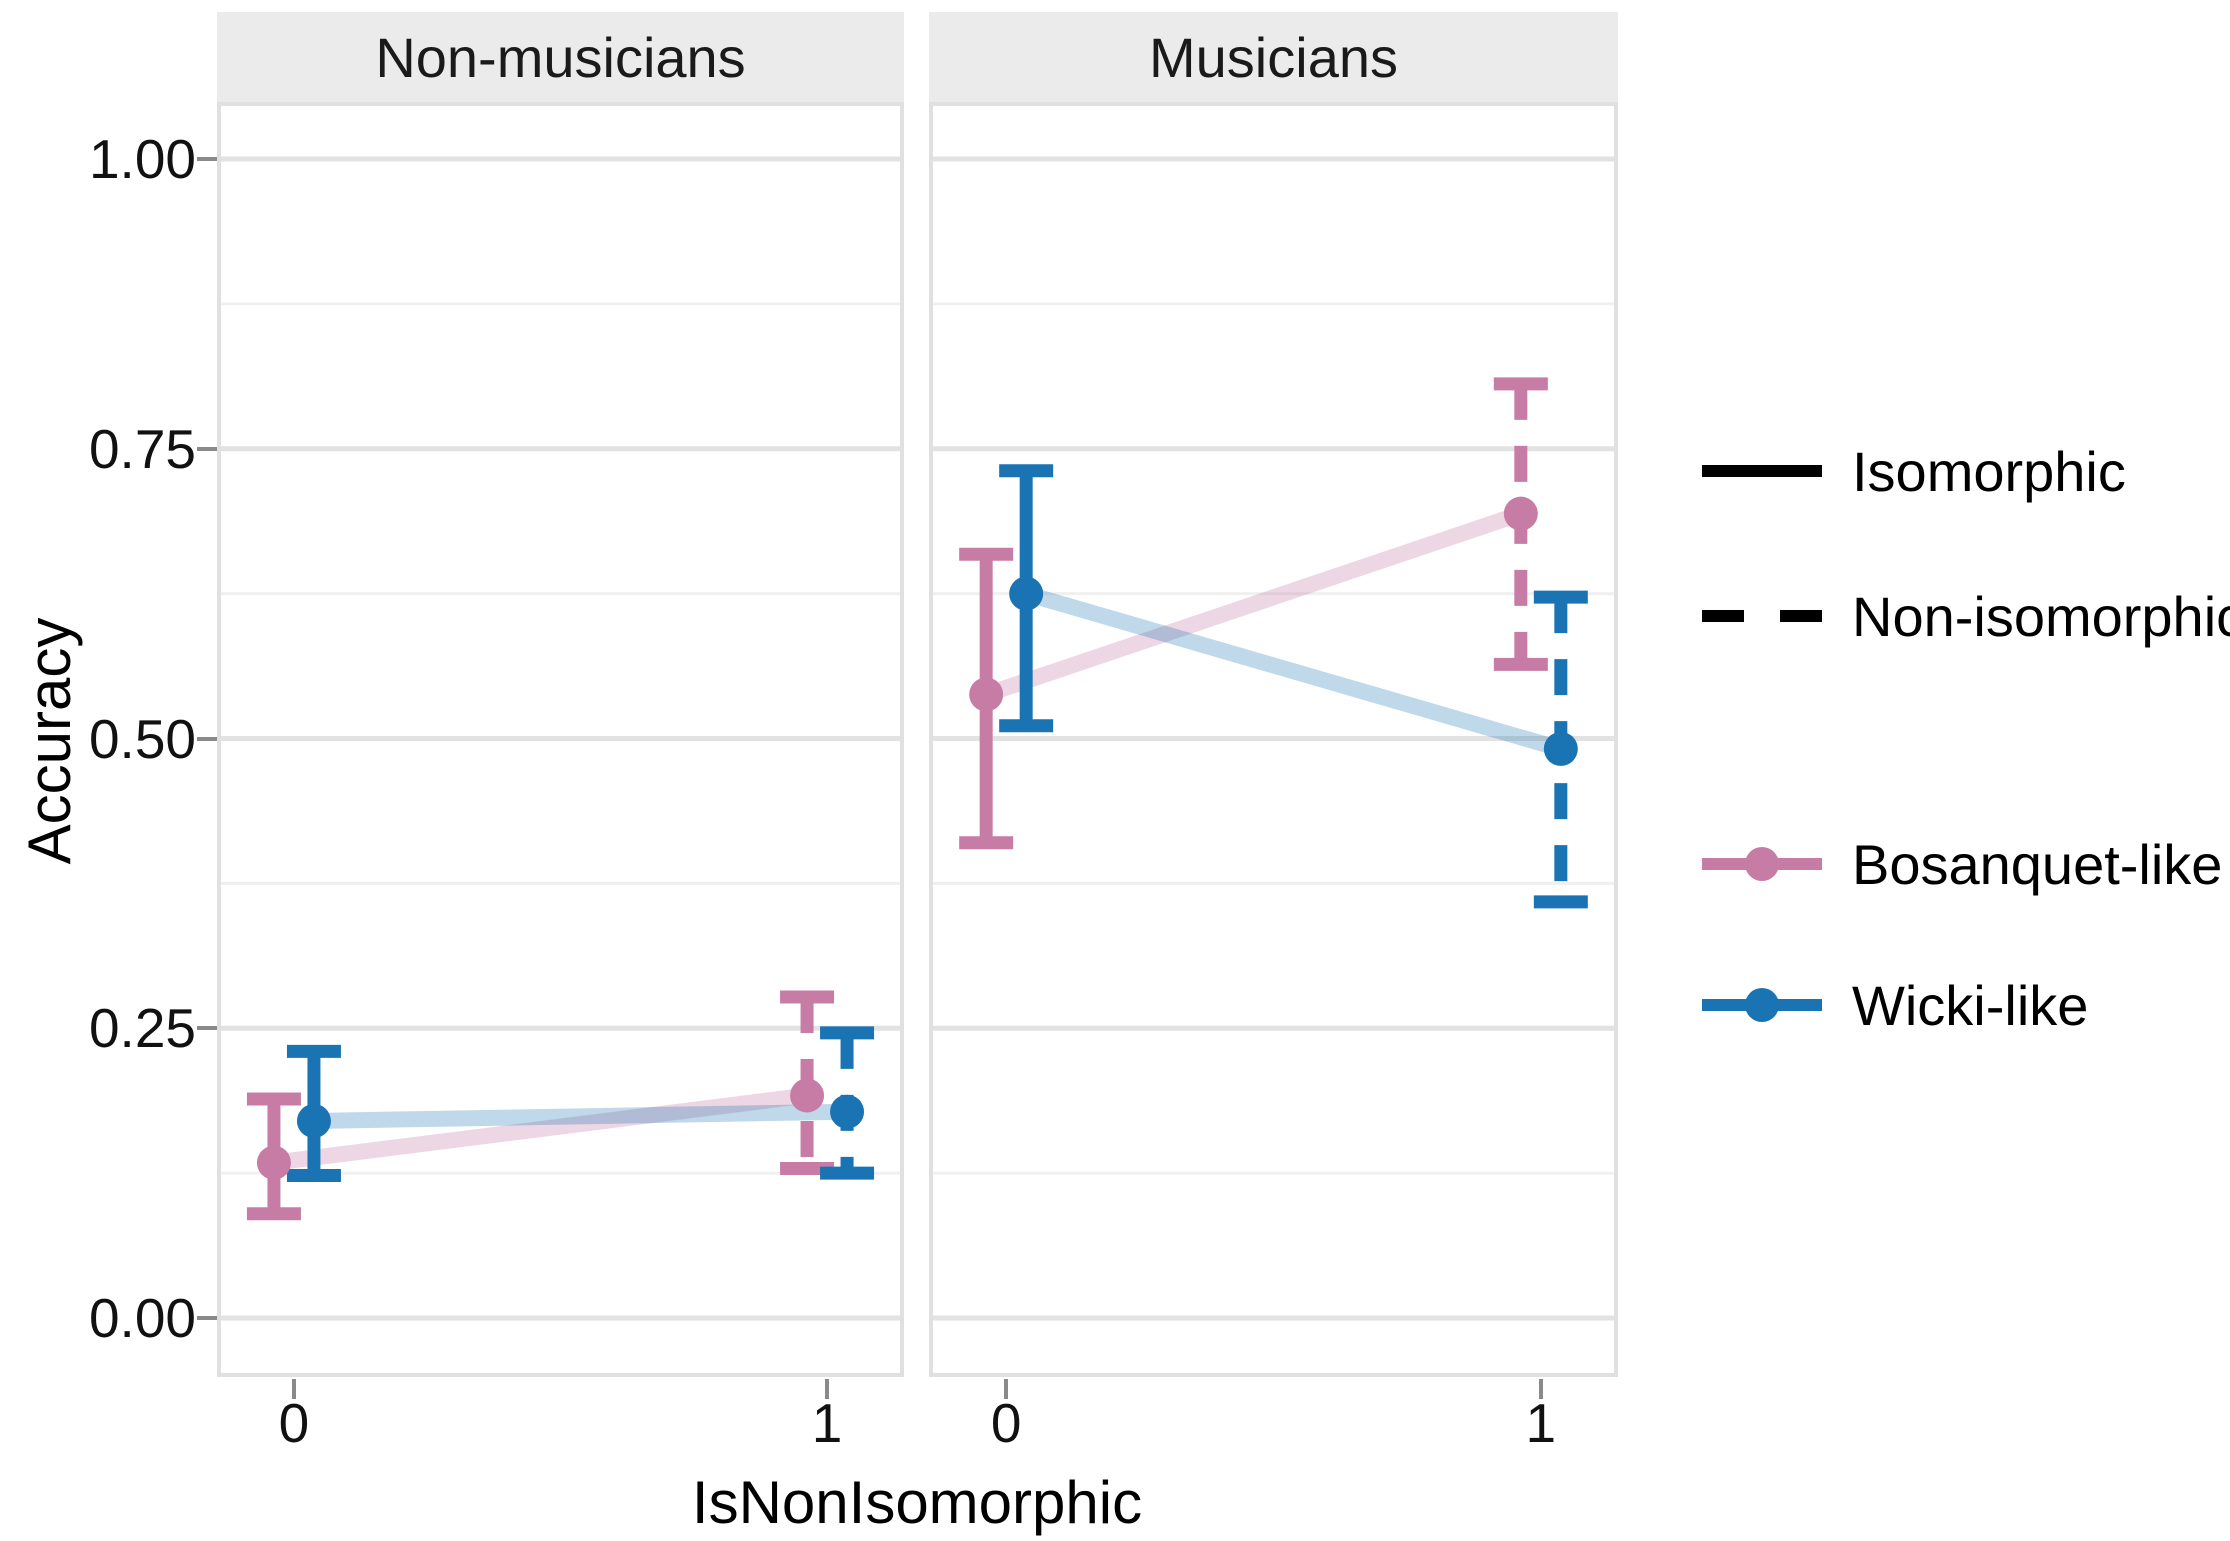 The width and height of the screenshot is (2230, 1541). Describe the element at coordinates (1970, 1005) in the screenshot. I see `legend-label-wicki: Wicki-like` at that location.